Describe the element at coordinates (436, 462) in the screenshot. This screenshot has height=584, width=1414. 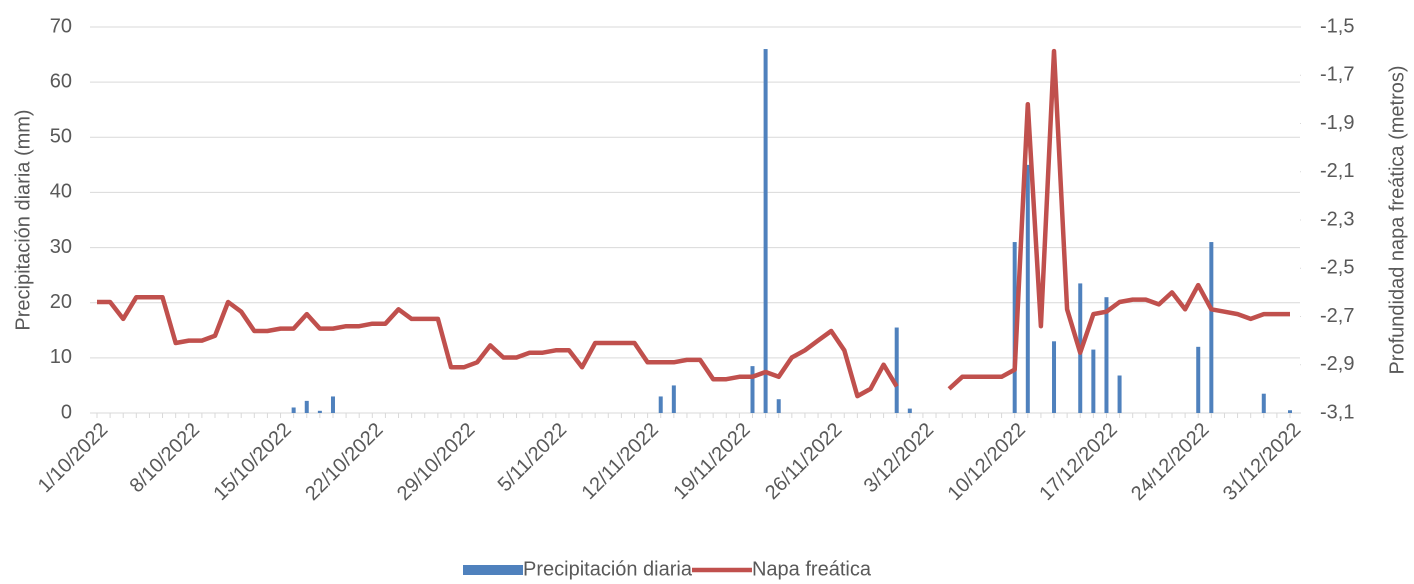
I see `x-tick-label: 29/10/2022` at that location.